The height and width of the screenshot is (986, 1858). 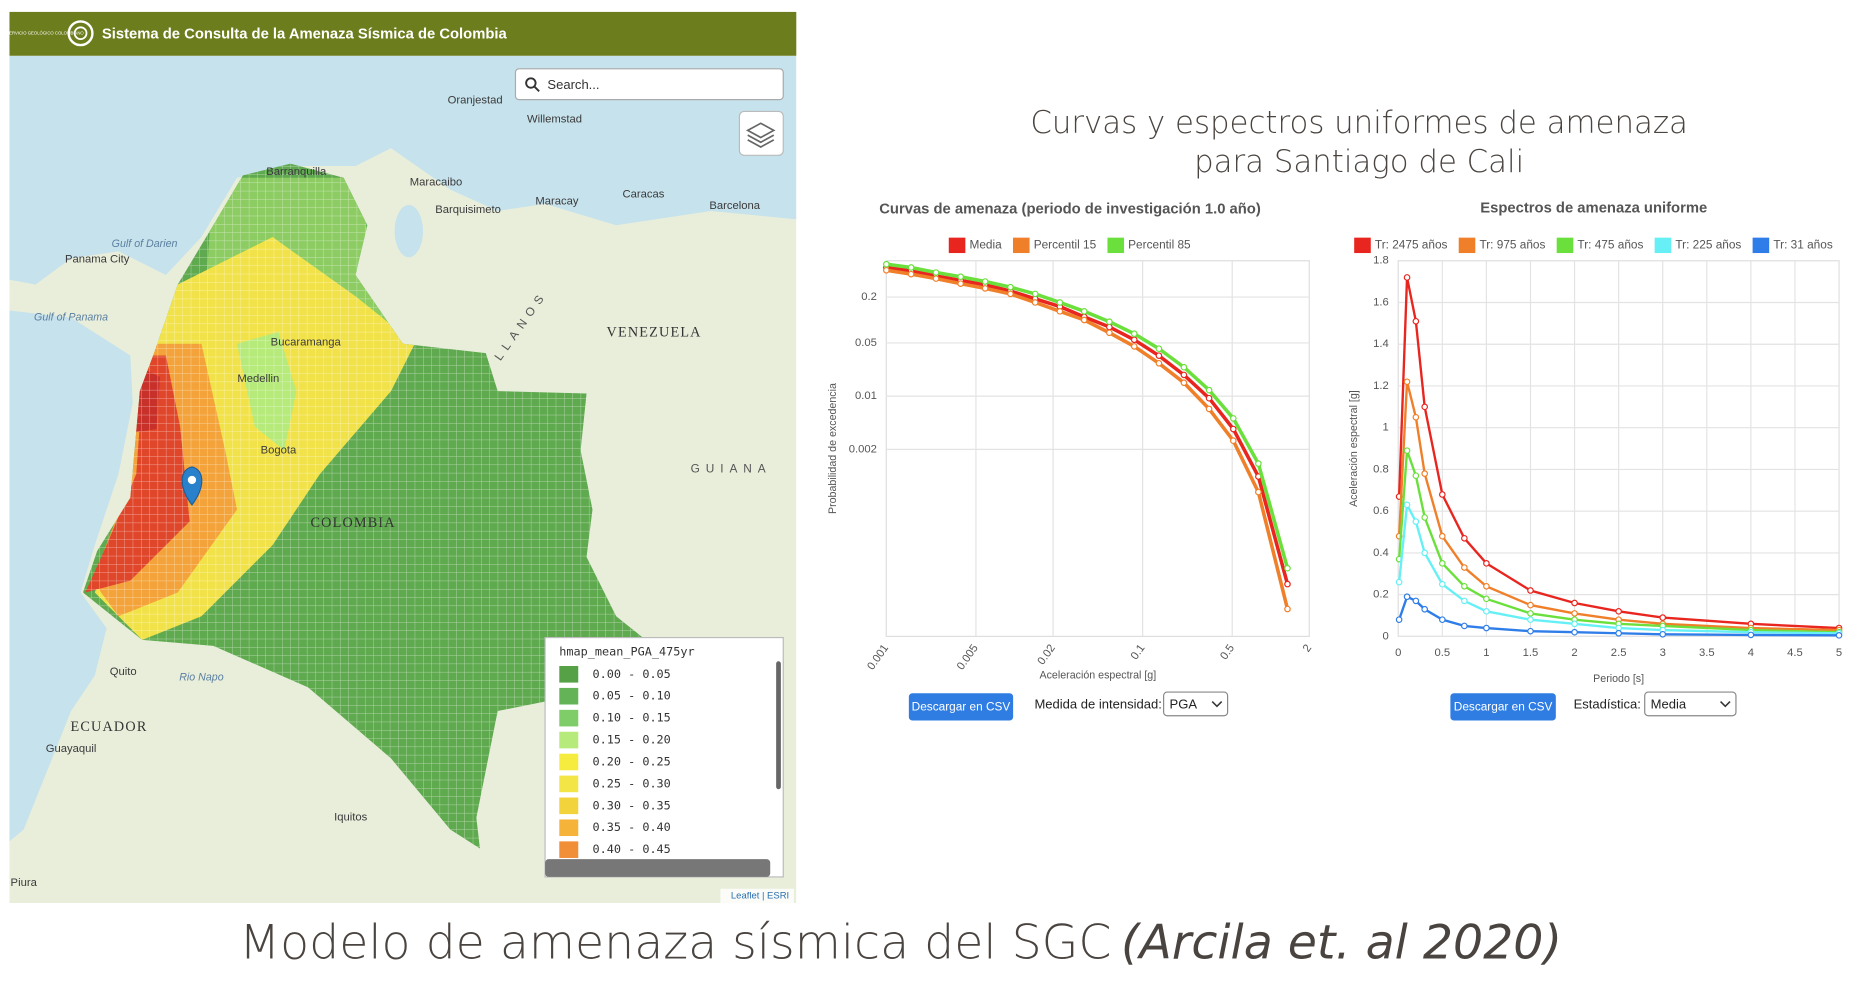 What do you see at coordinates (1065, 244) in the screenshot?
I see `legend-label: Percentil 15` at bounding box center [1065, 244].